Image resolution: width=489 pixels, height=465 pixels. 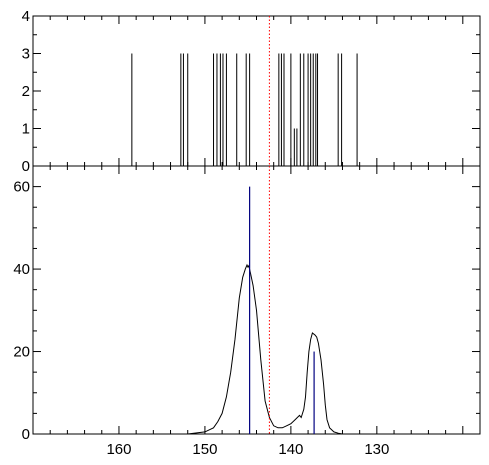 I want to click on y-tick-label: 1, so click(x=26, y=129).